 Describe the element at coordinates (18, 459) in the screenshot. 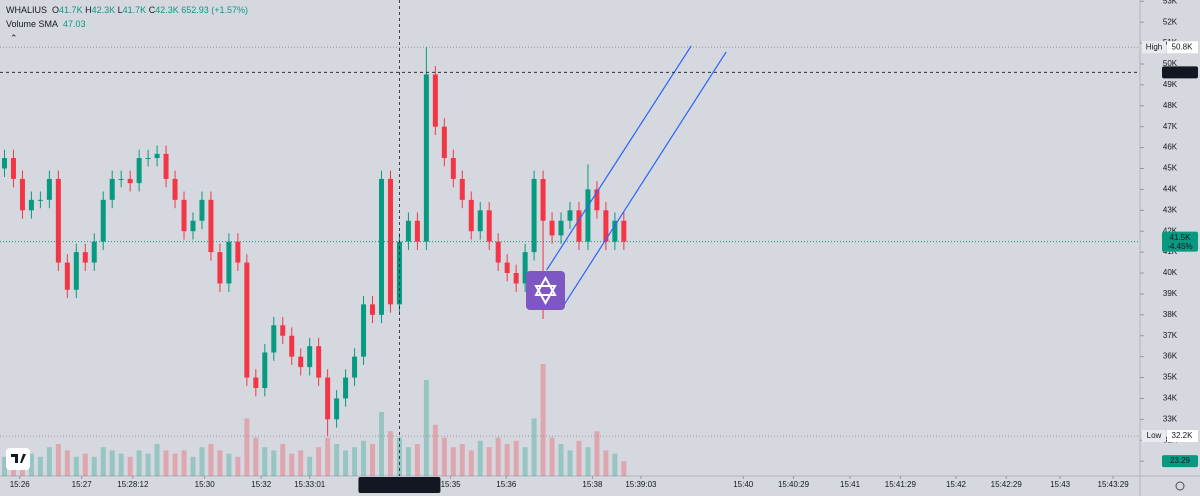

I see `logo` at that location.